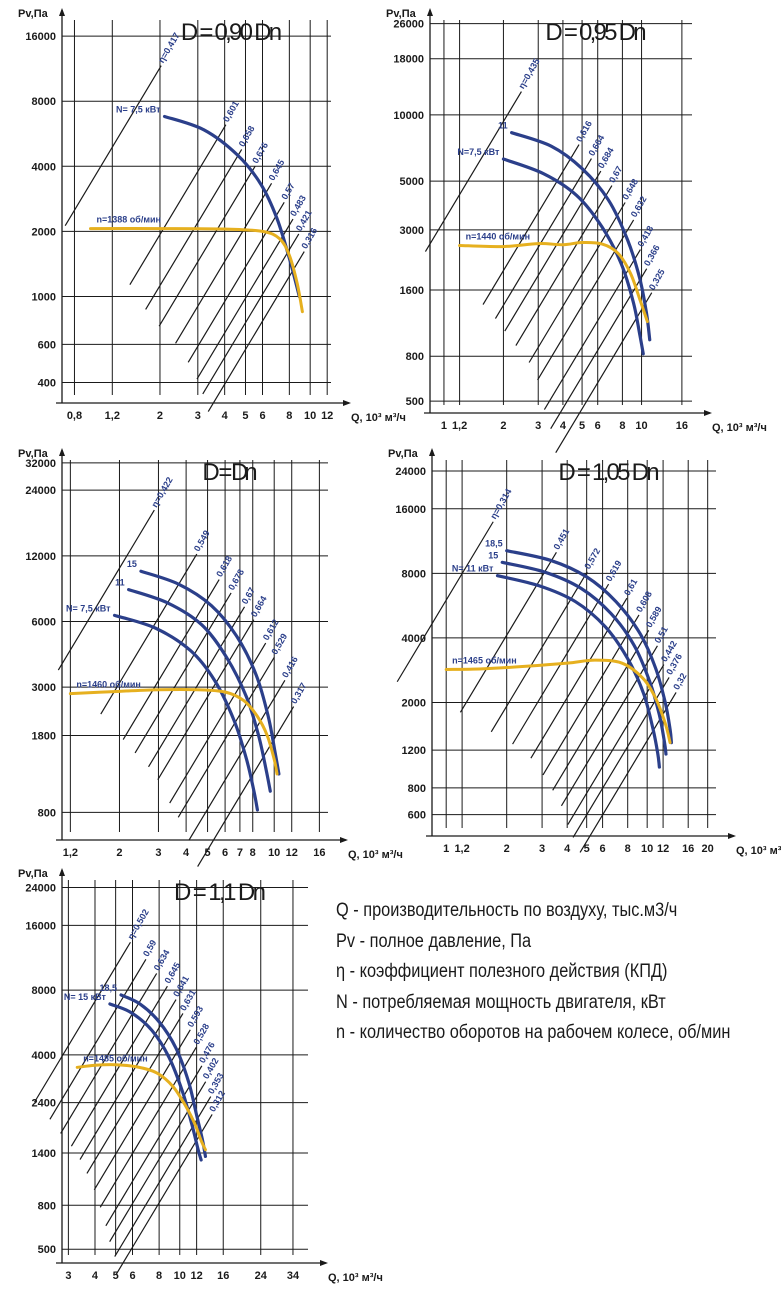  Describe the element at coordinates (688, 849) in the screenshot. I see `x-tick-label: 16` at that location.